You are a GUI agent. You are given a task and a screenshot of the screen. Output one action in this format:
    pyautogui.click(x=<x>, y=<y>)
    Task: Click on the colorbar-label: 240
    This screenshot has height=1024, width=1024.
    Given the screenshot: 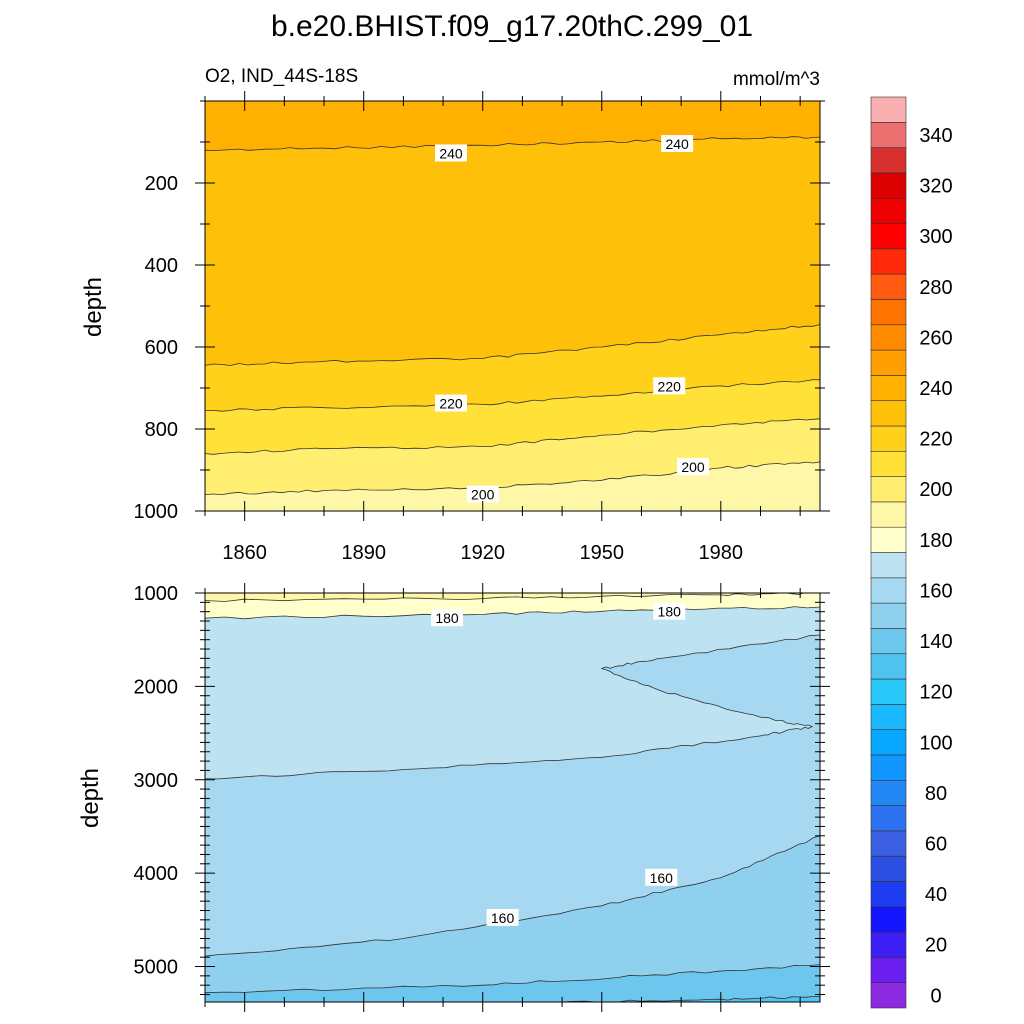 What is the action you would take?
    pyautogui.click(x=935, y=389)
    